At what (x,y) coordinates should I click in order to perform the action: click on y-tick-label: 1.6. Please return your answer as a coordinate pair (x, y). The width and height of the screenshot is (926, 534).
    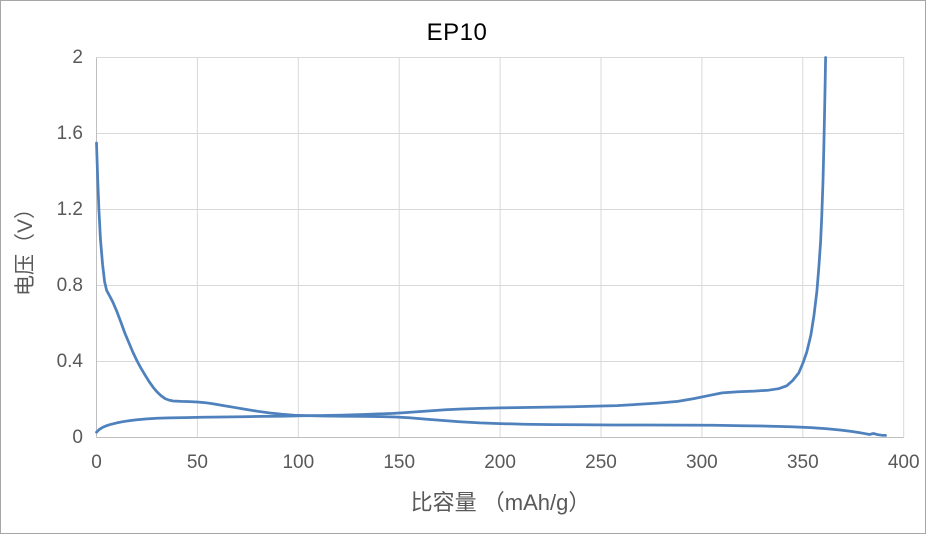
    Looking at the image, I should click on (69, 133).